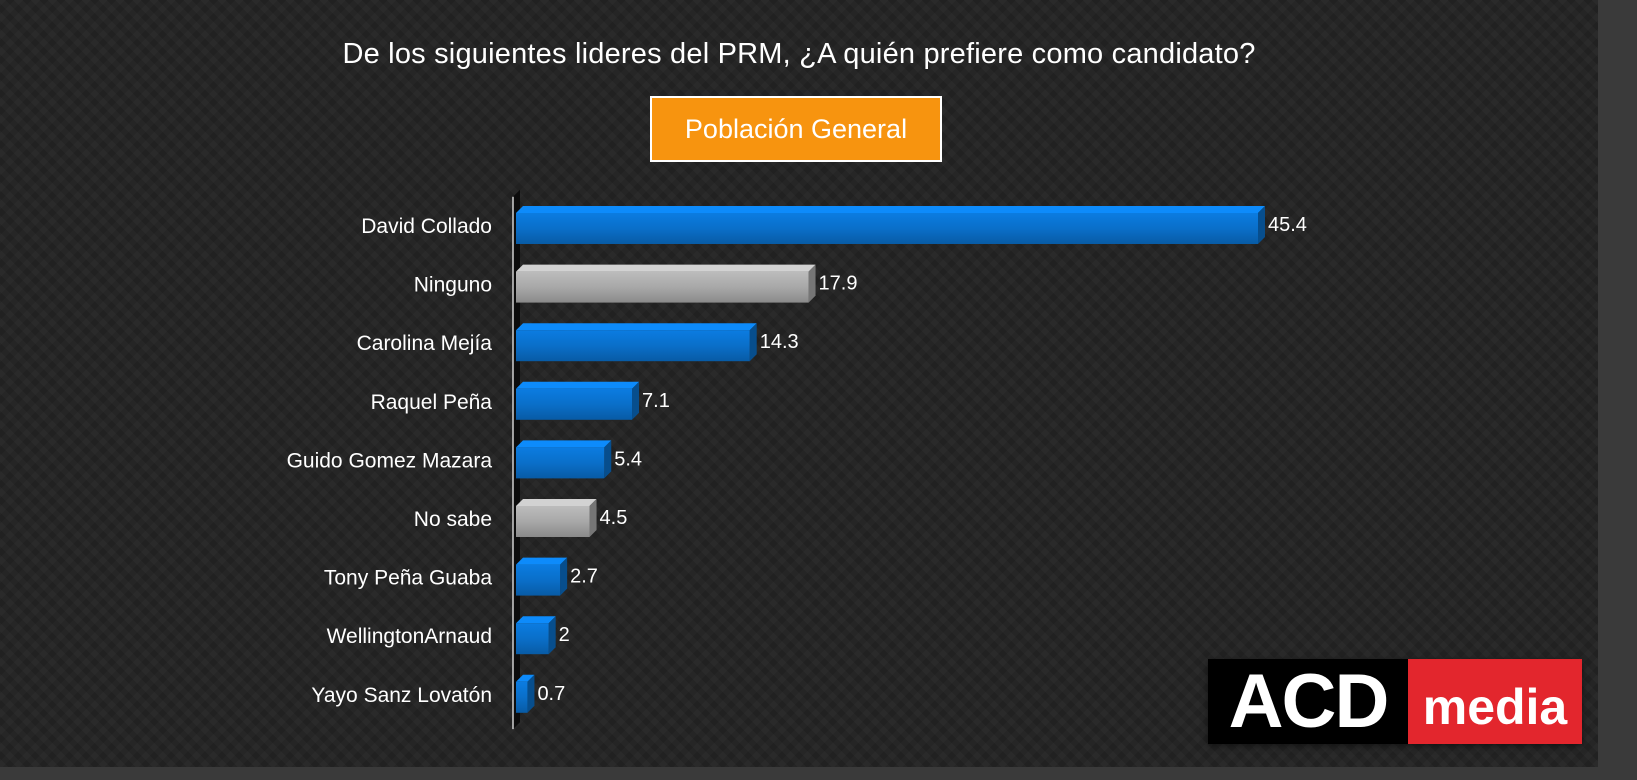 The image size is (1637, 780). Describe the element at coordinates (426, 226) in the screenshot. I see `category-label: David Collado` at that location.